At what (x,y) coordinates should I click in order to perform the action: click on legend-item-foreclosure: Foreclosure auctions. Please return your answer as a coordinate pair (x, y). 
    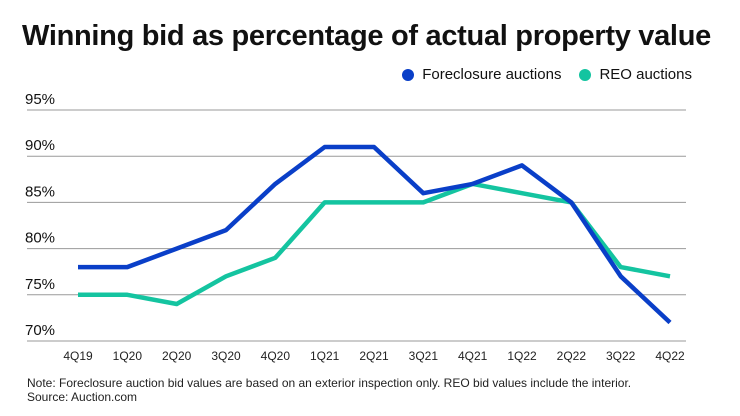
    Looking at the image, I should click on (481, 74).